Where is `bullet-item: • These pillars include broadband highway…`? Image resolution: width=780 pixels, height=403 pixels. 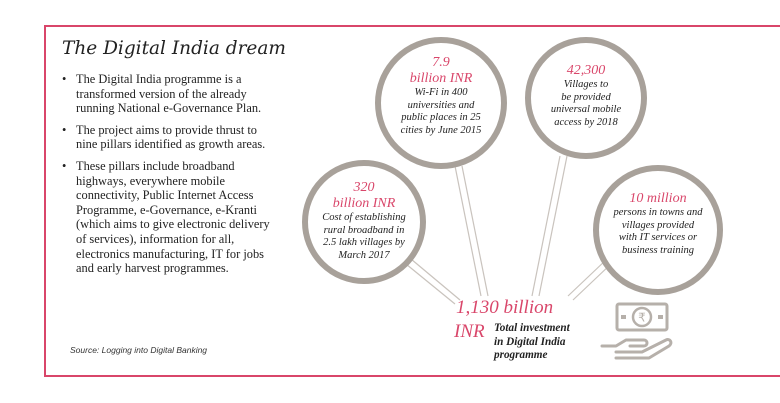 bullet-item: • These pillars include broadband highway… is located at coordinates (168, 217).